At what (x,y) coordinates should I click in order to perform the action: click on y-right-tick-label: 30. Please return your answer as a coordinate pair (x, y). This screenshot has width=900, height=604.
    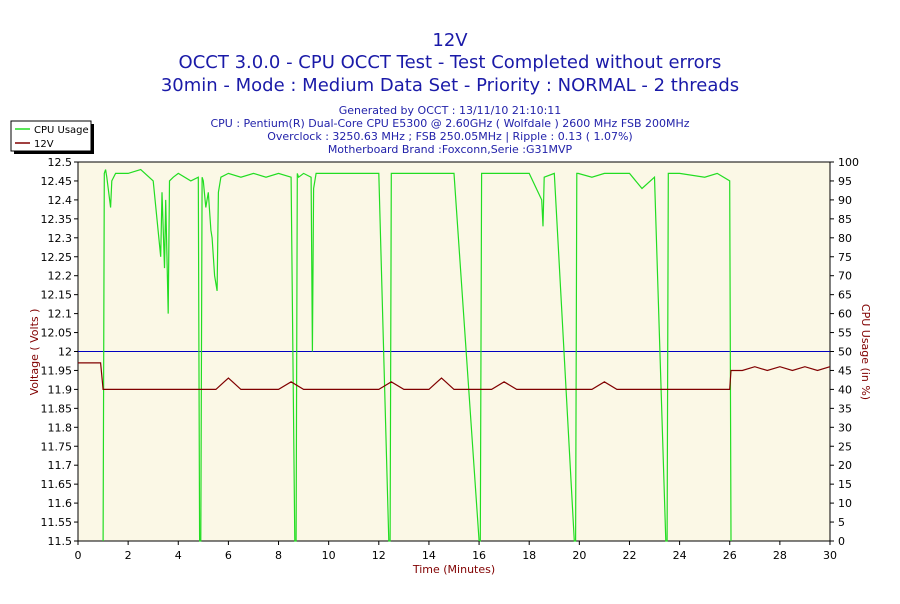
    Looking at the image, I should click on (845, 427).